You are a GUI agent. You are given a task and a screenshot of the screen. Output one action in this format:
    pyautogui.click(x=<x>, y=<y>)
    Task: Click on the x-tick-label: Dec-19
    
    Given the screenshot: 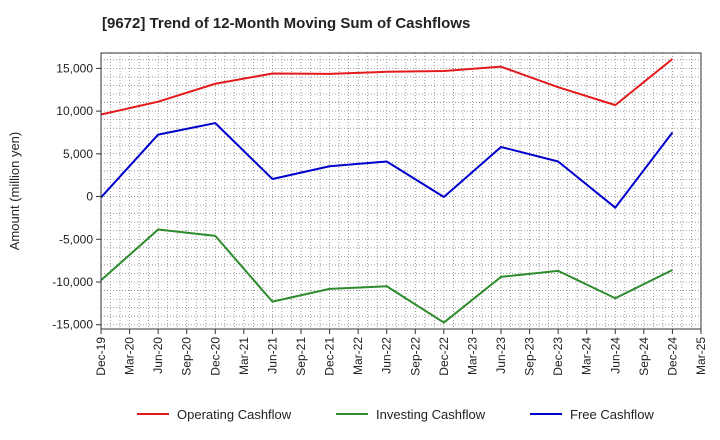 What is the action you would take?
    pyautogui.click(x=101, y=356)
    